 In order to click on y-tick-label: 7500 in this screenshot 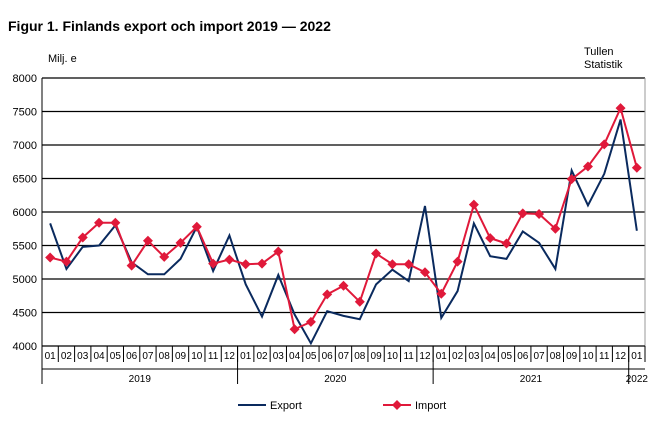, I will do `click(25, 113)`.